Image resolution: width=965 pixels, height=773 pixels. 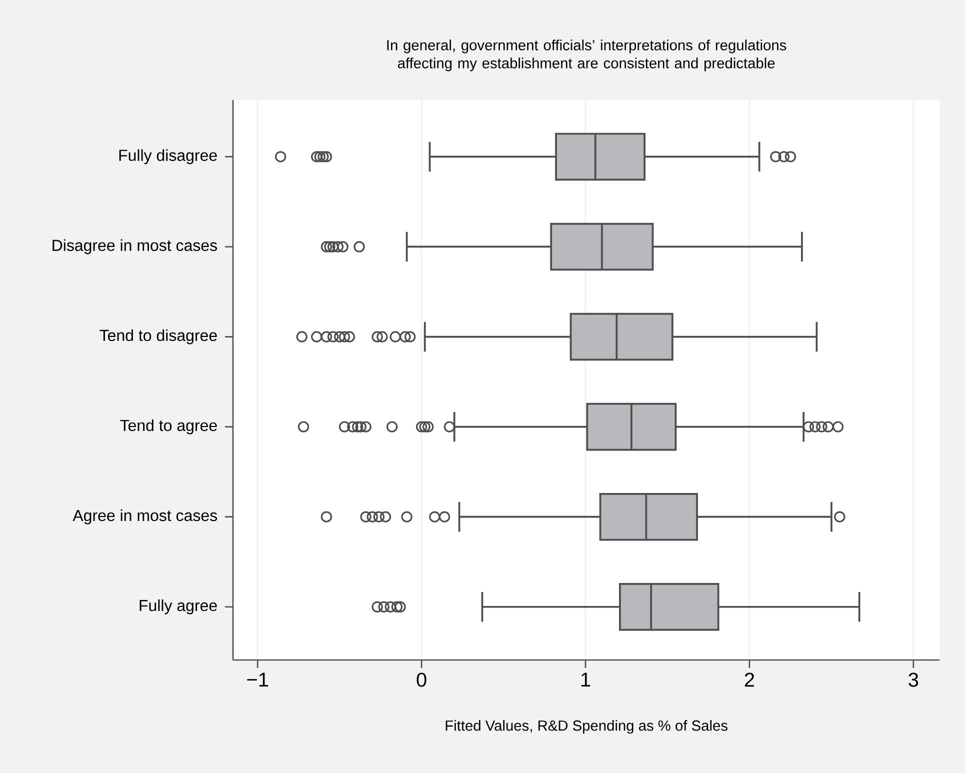 I want to click on x-tick-label: 1, so click(x=585, y=679).